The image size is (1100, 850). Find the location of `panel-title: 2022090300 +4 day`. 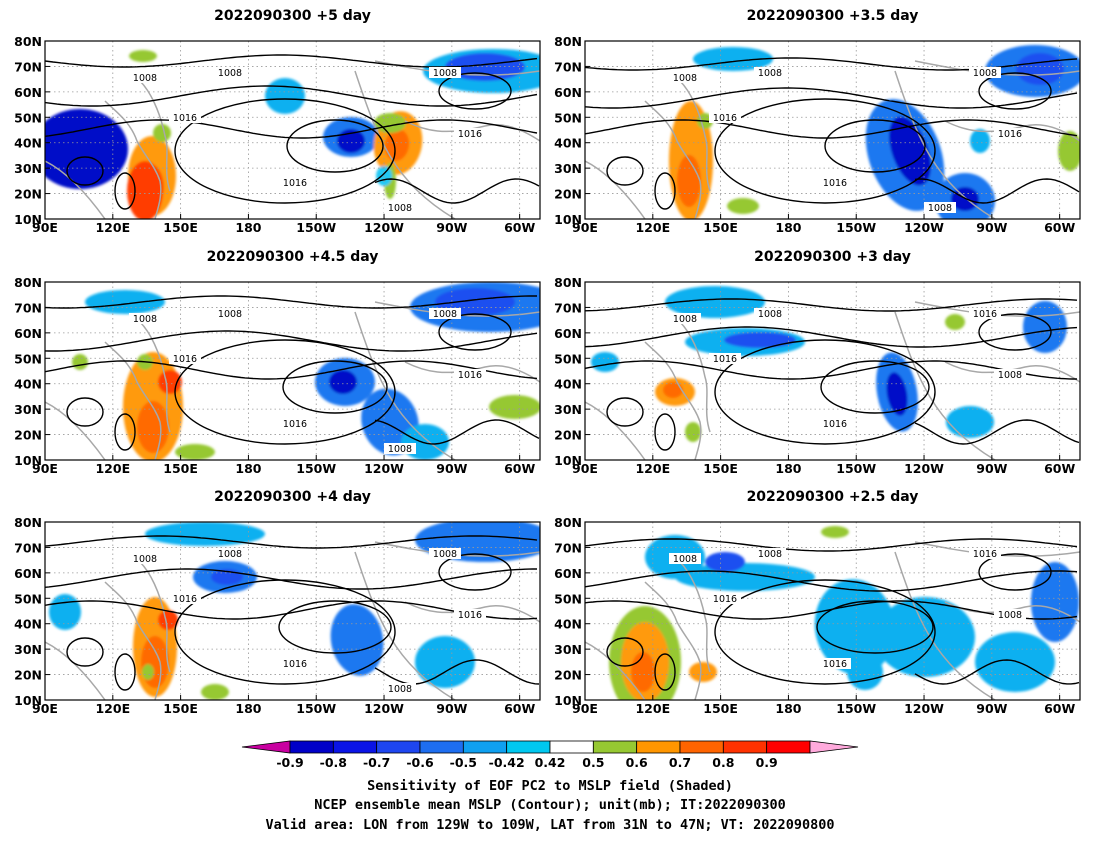

panel-title: 2022090300 +4 day is located at coordinates (292, 497).